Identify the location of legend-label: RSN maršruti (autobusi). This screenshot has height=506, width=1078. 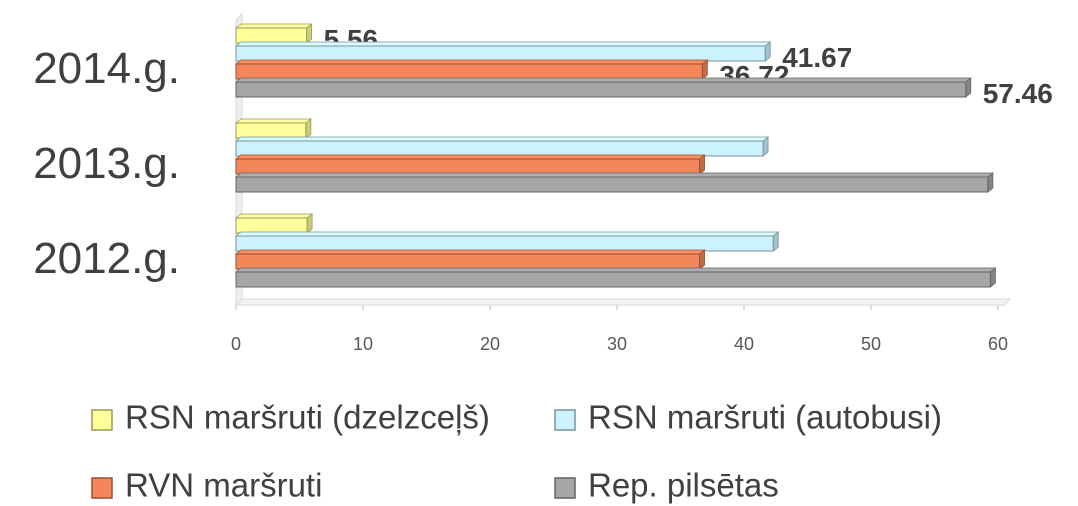
(765, 417).